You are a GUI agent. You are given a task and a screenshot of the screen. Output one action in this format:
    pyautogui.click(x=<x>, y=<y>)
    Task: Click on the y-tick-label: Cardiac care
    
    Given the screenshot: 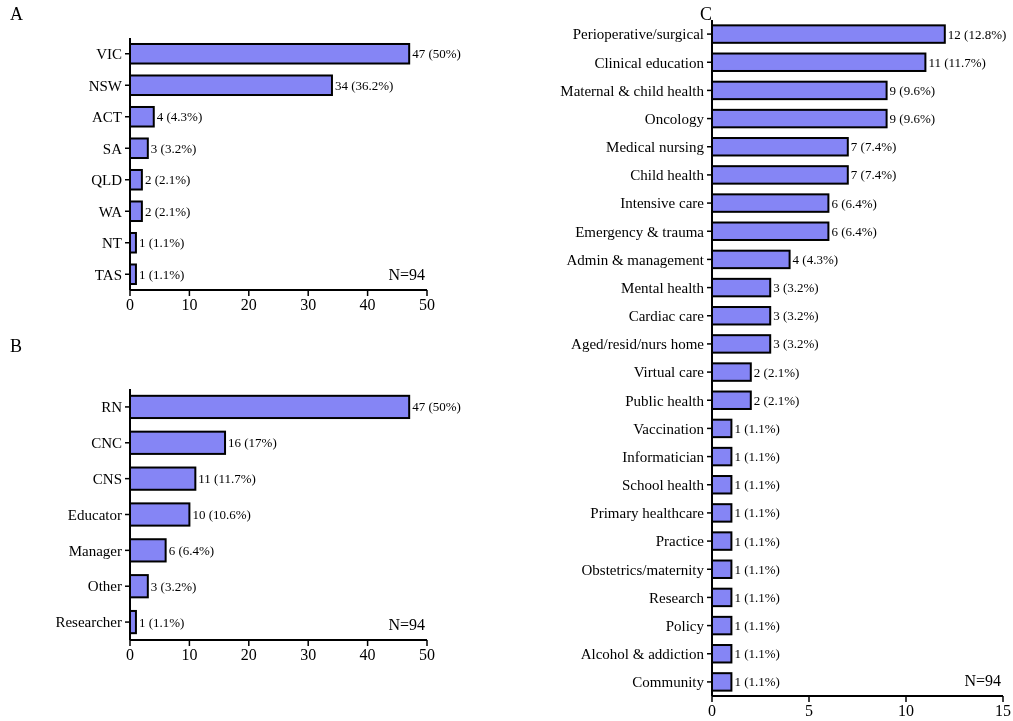 What is the action you would take?
    pyautogui.click(x=666, y=316)
    